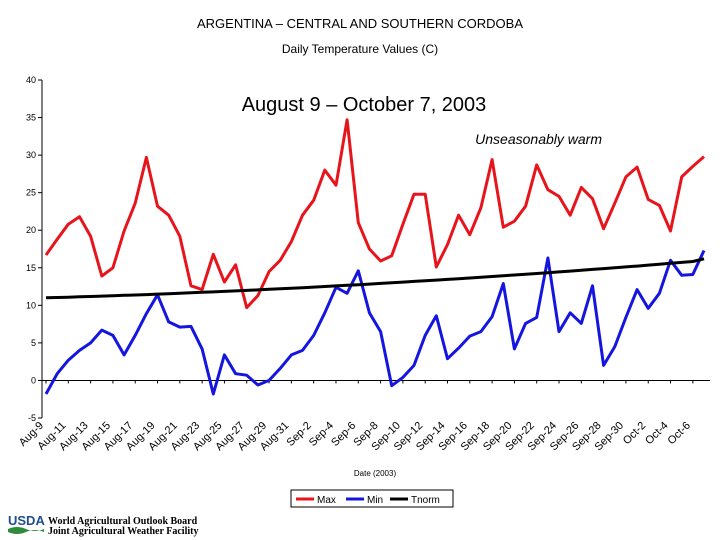 This screenshot has height=540, width=720. What do you see at coordinates (635, 434) in the screenshot?
I see `x-tick-label: Oct-2` at bounding box center [635, 434].